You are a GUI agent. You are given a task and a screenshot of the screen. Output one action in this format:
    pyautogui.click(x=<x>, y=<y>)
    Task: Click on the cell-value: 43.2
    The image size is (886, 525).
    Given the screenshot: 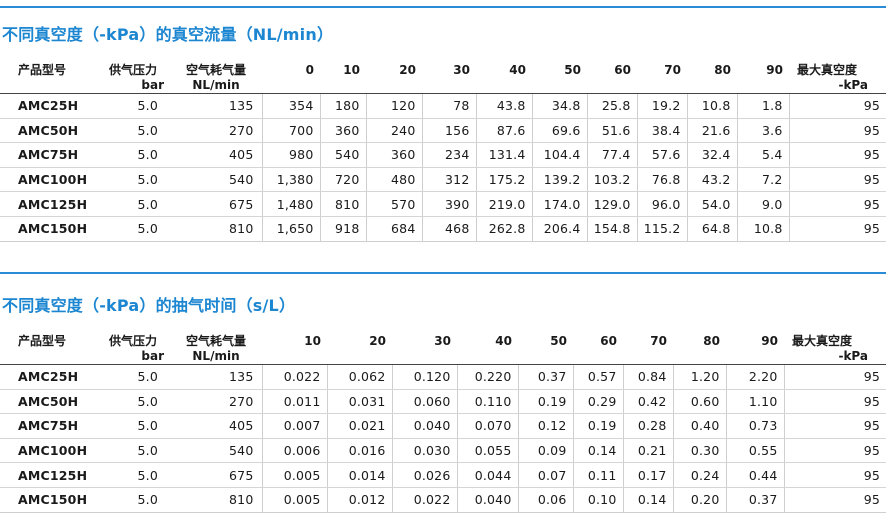 What is the action you would take?
    pyautogui.click(x=711, y=180)
    